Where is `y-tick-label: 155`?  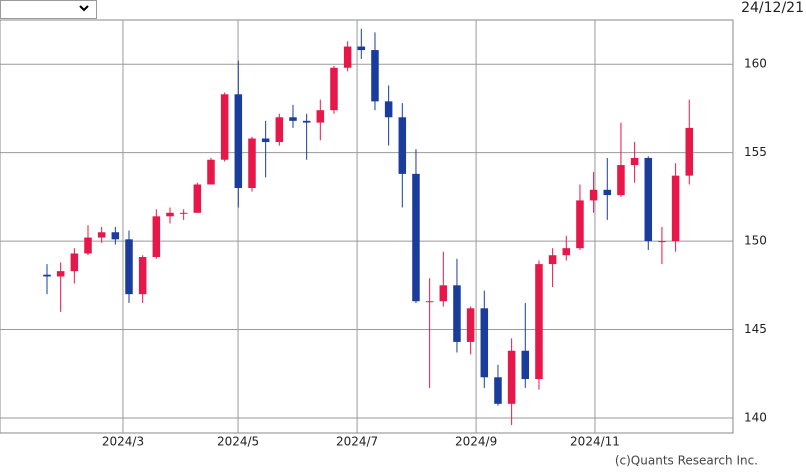 y-tick-label: 155 is located at coordinates (755, 152).